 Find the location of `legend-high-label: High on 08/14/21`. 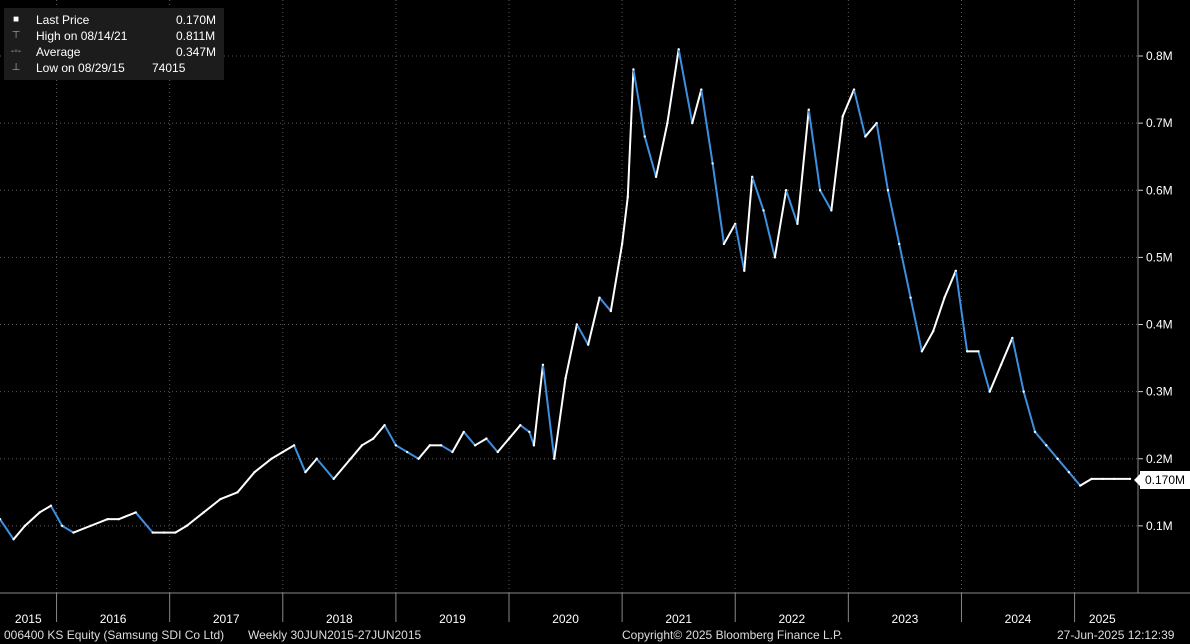

legend-high-label: High on 08/14/21 is located at coordinates (82, 36).